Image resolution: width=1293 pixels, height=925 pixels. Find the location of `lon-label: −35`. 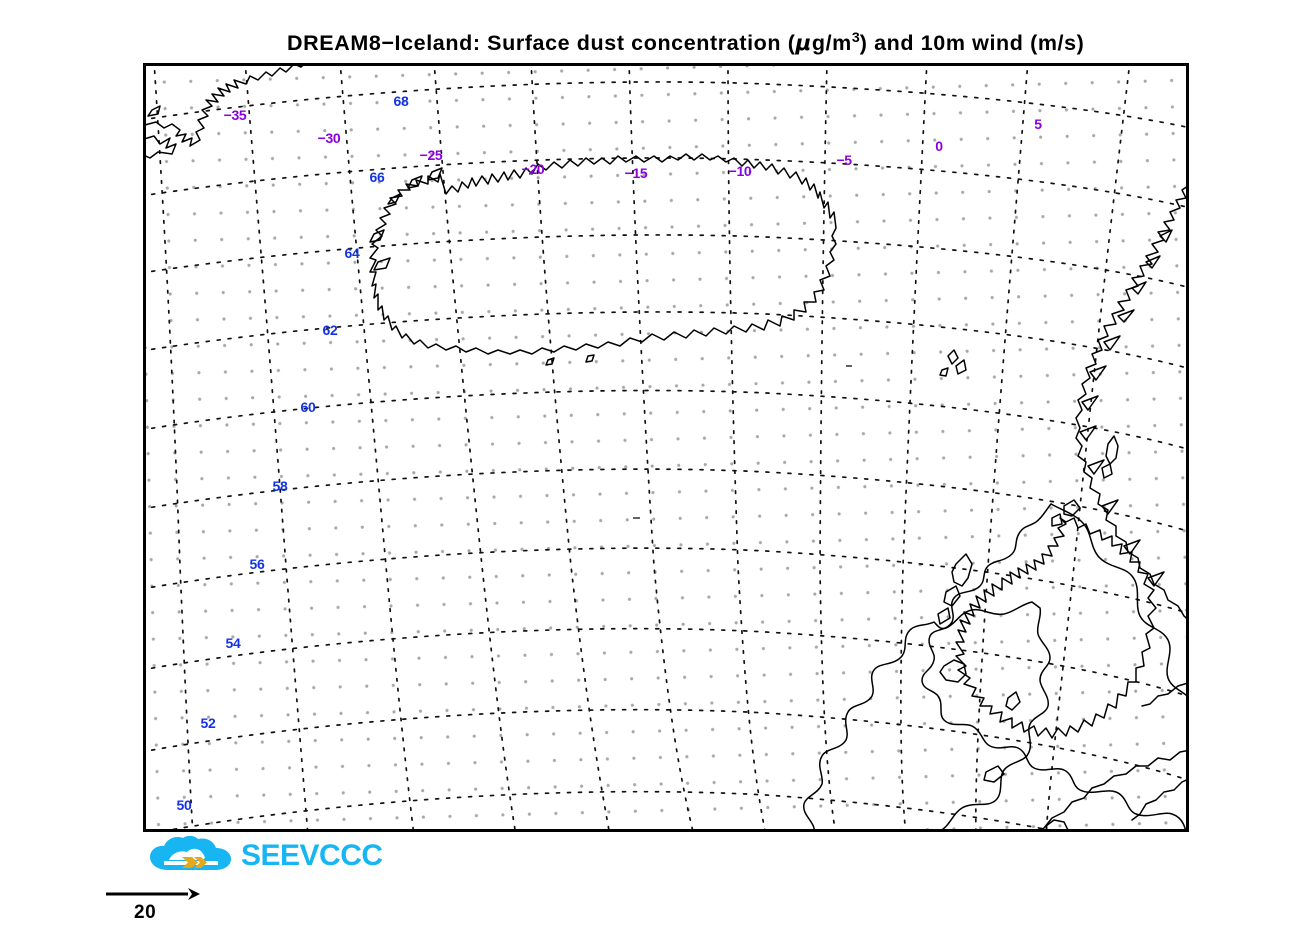

lon-label: −35 is located at coordinates (235, 115).